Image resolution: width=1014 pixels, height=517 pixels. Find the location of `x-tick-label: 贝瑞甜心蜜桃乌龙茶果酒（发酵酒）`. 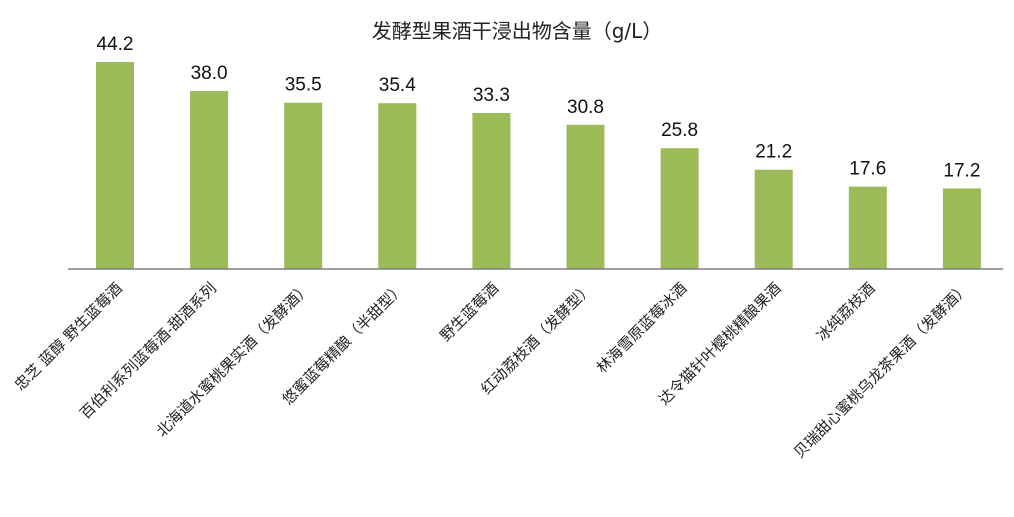

x-tick-label: 贝瑞甜心蜜桃乌龙茶果酒（发酵酒） is located at coordinates (881, 370).